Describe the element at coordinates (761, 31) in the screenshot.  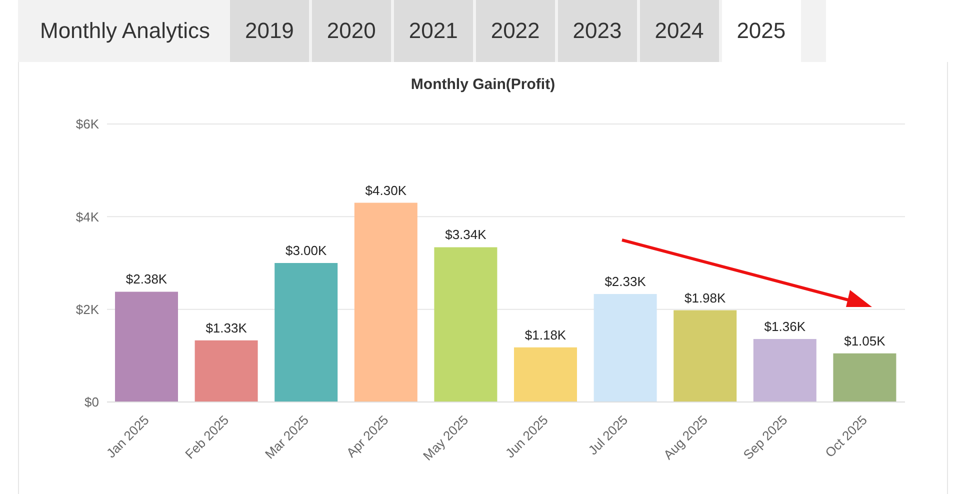
I see `text: 2025` at that location.